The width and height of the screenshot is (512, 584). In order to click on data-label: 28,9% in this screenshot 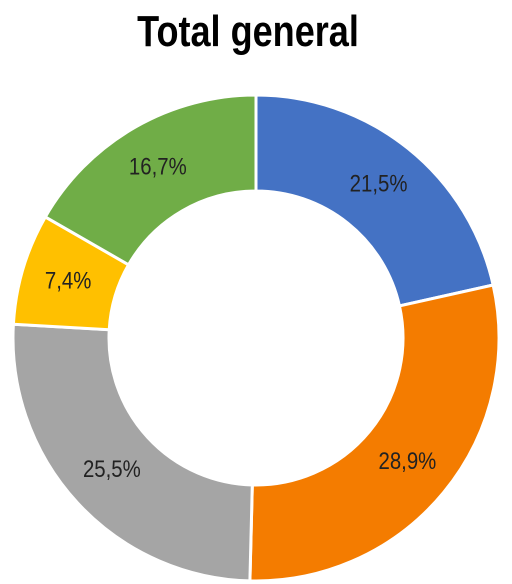, I will do `click(407, 460)`.